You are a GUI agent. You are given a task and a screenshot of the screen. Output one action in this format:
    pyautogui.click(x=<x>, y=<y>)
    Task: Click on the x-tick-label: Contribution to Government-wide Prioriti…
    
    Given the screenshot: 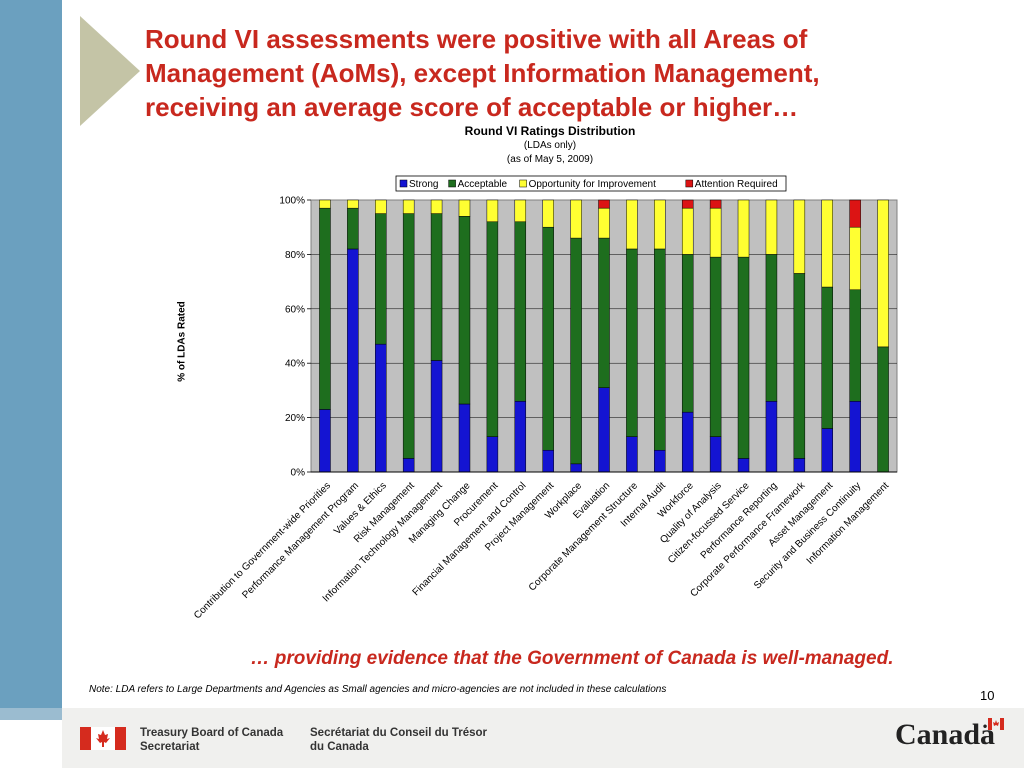 What is the action you would take?
    pyautogui.click(x=262, y=550)
    